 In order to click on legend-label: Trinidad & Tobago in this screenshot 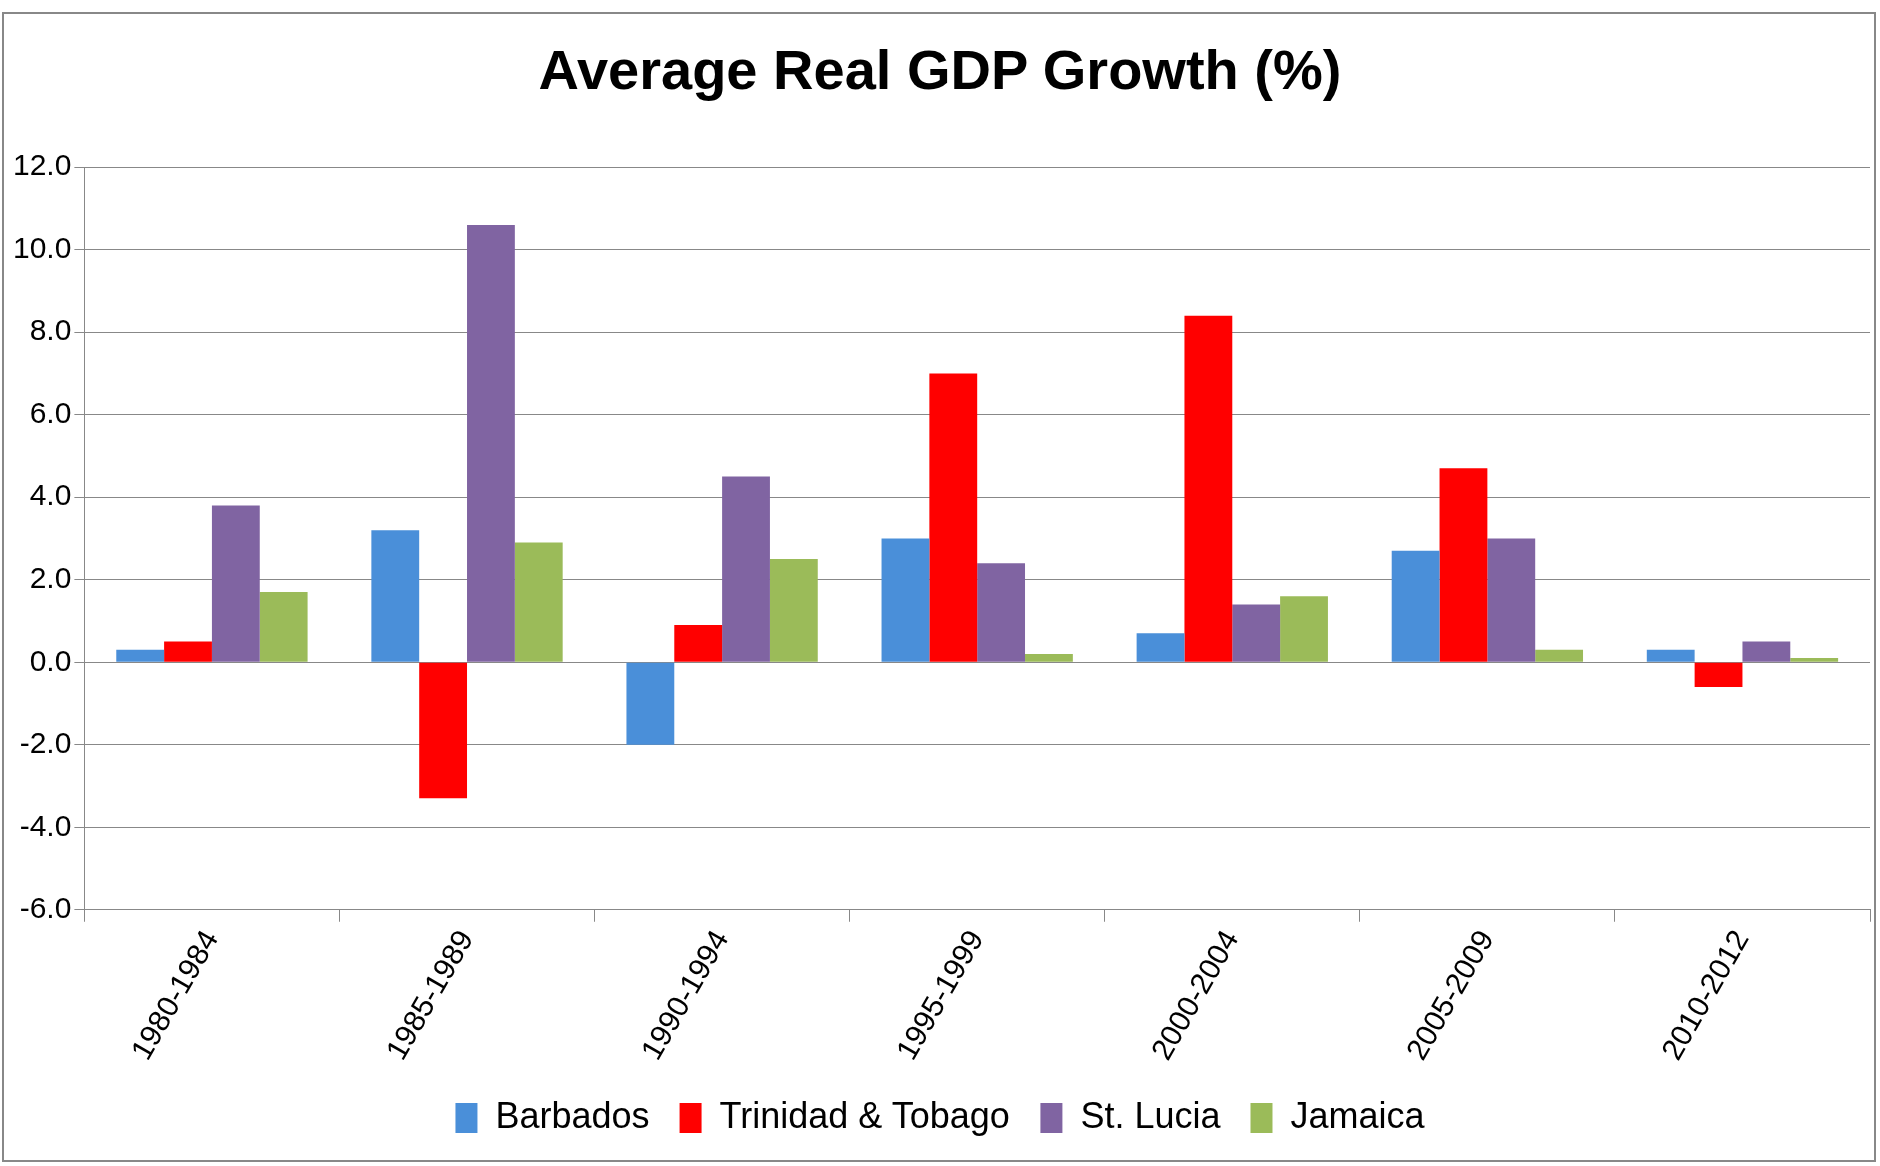, I will do `click(864, 1115)`.